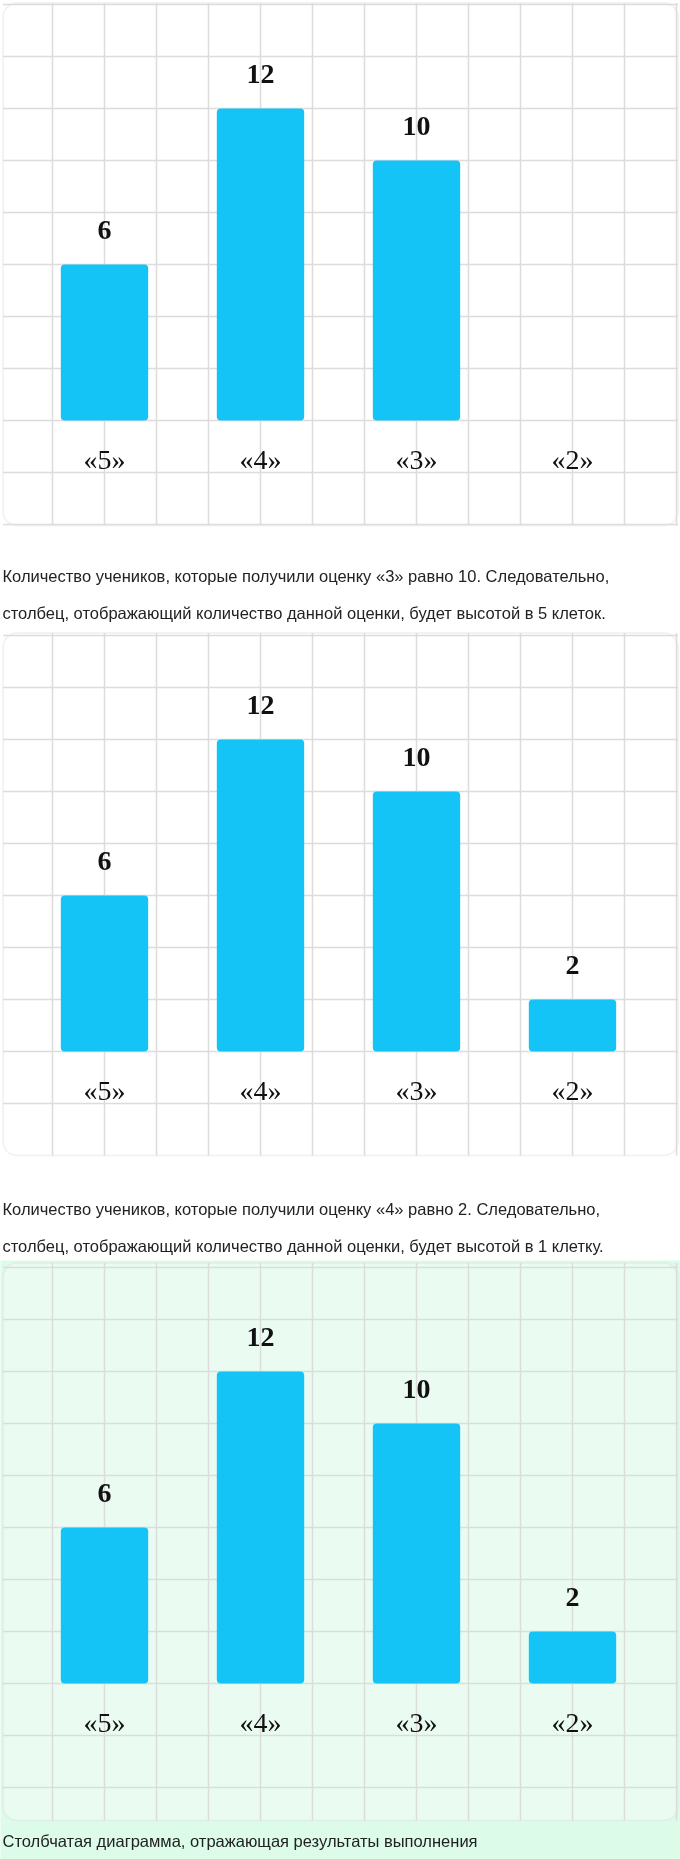 The height and width of the screenshot is (1859, 680). Describe the element at coordinates (303, 1245) in the screenshot. I see `text: столбец, отображающий количество данной оценки, будет высотой в 1 клетку.` at that location.